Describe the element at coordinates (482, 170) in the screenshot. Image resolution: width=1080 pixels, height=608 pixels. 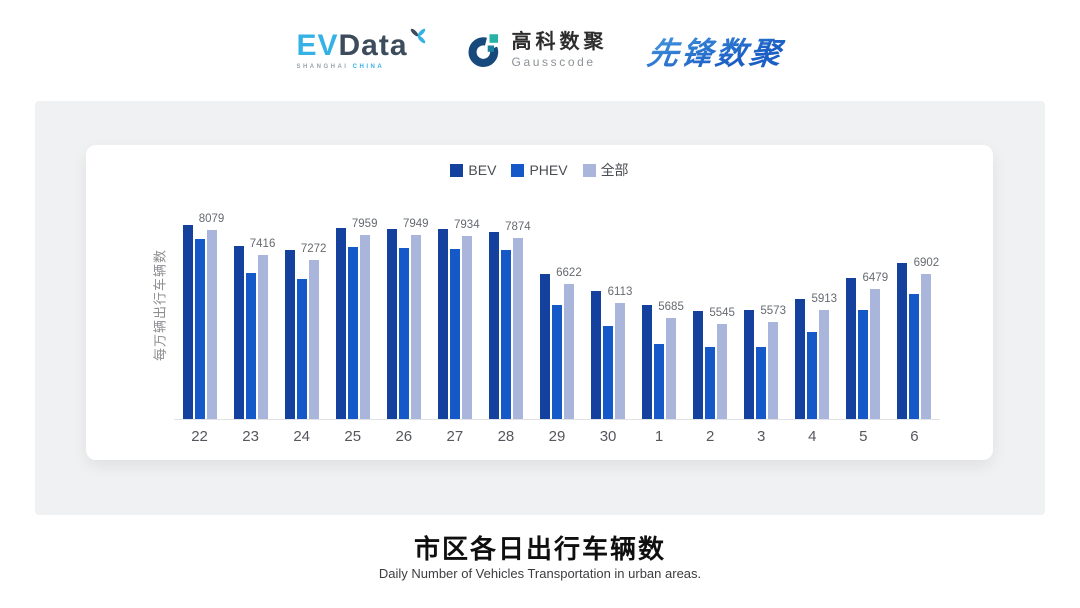
I see `legend-label-bev: BEV` at that location.